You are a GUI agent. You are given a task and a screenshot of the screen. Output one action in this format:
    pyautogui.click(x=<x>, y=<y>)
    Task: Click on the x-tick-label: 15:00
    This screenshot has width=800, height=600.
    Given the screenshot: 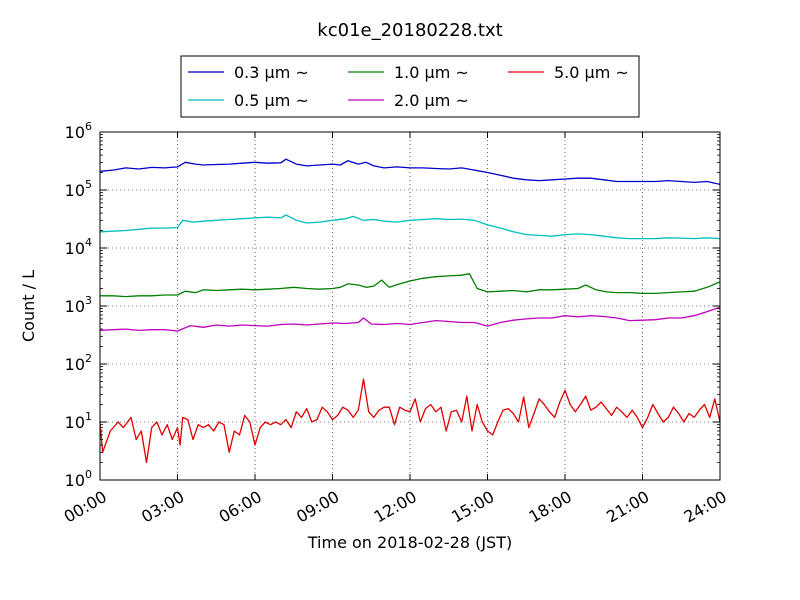 What is the action you would take?
    pyautogui.click(x=472, y=507)
    